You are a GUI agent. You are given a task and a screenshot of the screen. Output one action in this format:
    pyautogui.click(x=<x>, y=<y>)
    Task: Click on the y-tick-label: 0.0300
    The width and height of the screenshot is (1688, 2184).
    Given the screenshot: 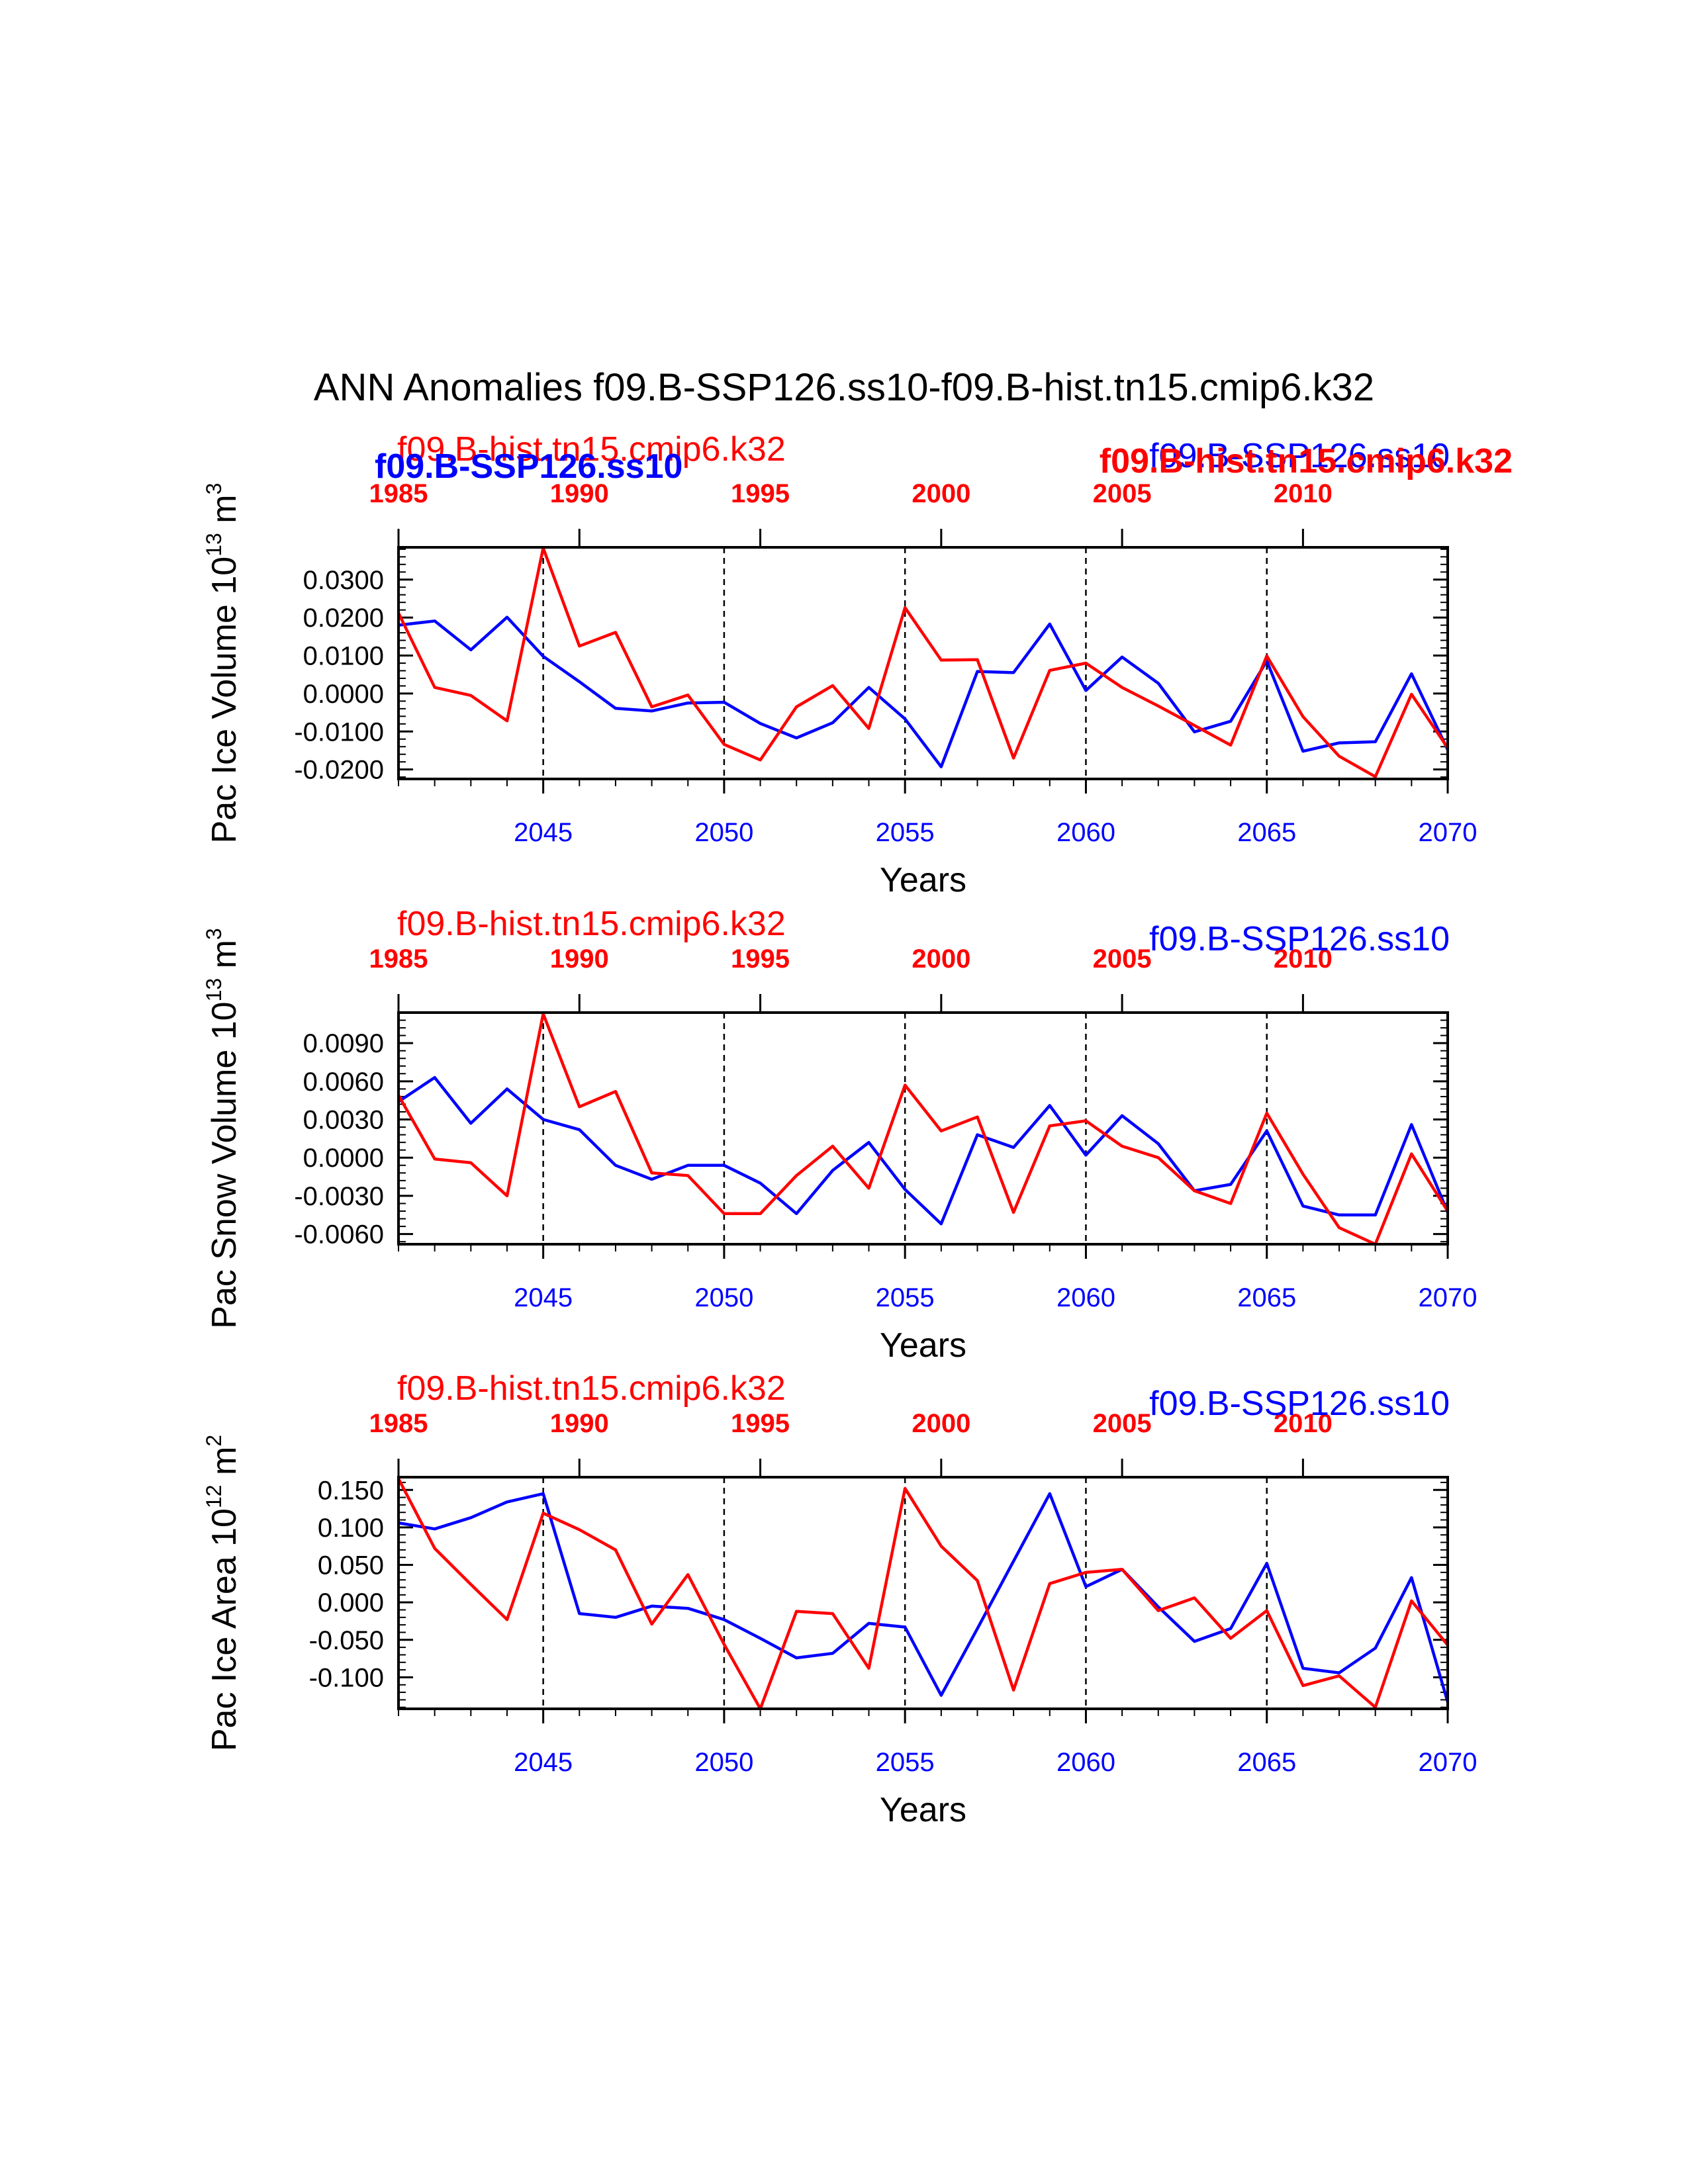 What is the action you would take?
    pyautogui.click(x=343, y=580)
    